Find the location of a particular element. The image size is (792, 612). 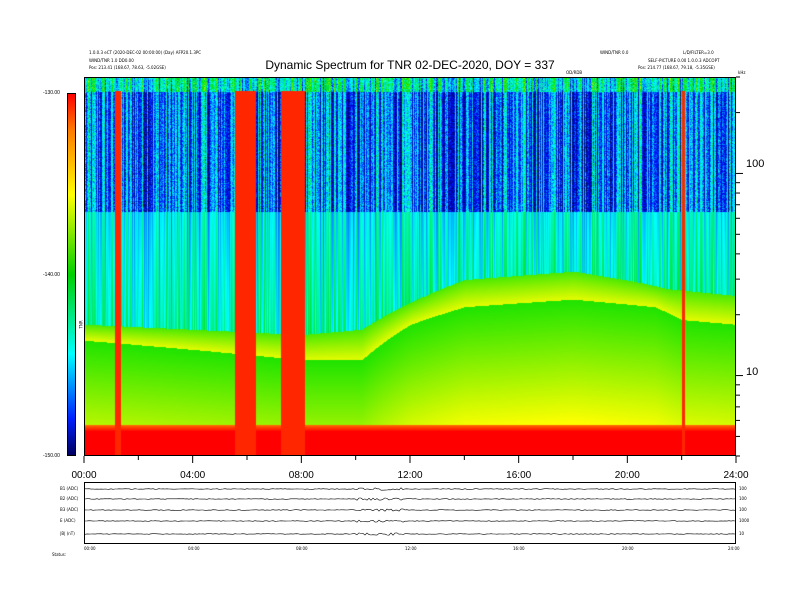

lower-label: B2 (ADC) is located at coordinates (69, 498).